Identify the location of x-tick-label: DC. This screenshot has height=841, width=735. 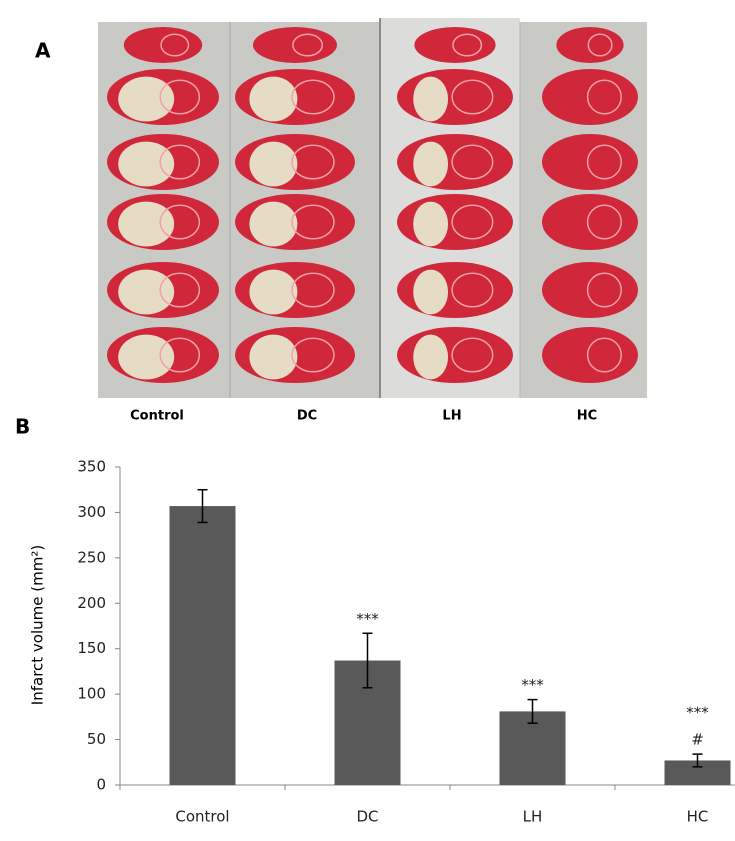
(367, 817).